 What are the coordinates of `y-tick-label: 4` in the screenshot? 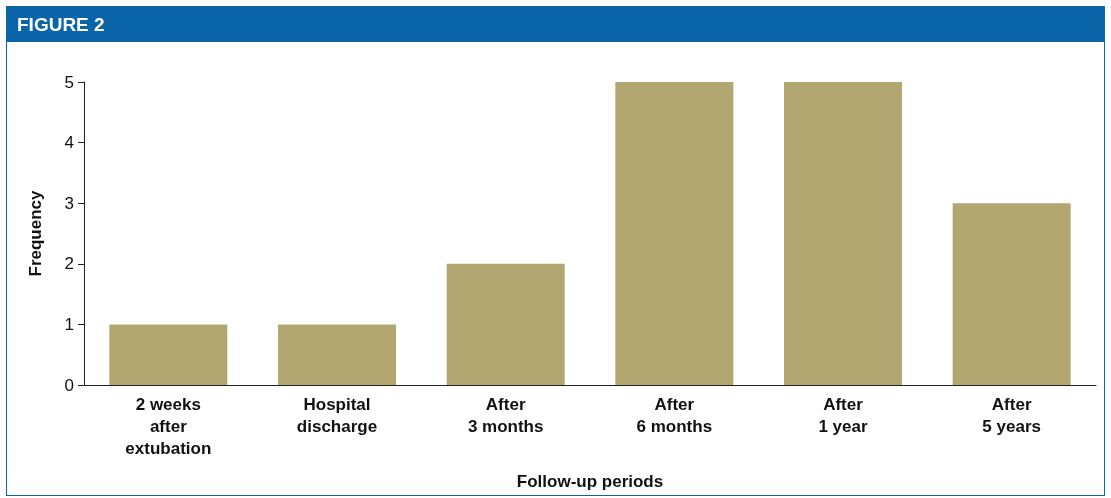 It's located at (69, 143).